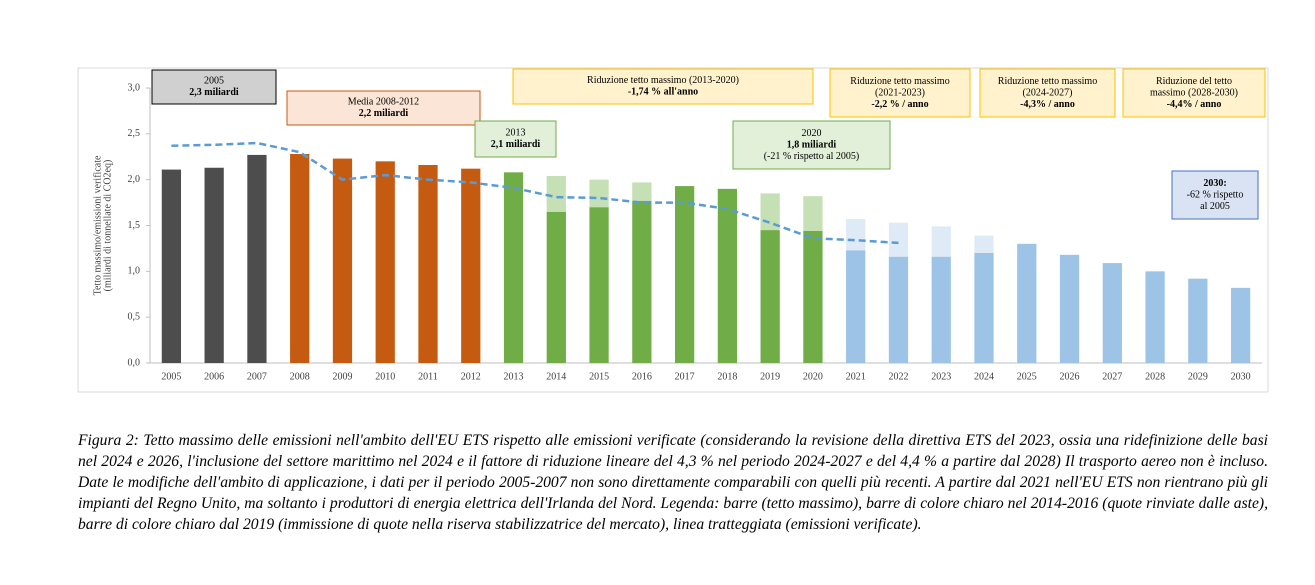  Describe the element at coordinates (642, 376) in the screenshot. I see `x-tick-label: 2016` at that location.